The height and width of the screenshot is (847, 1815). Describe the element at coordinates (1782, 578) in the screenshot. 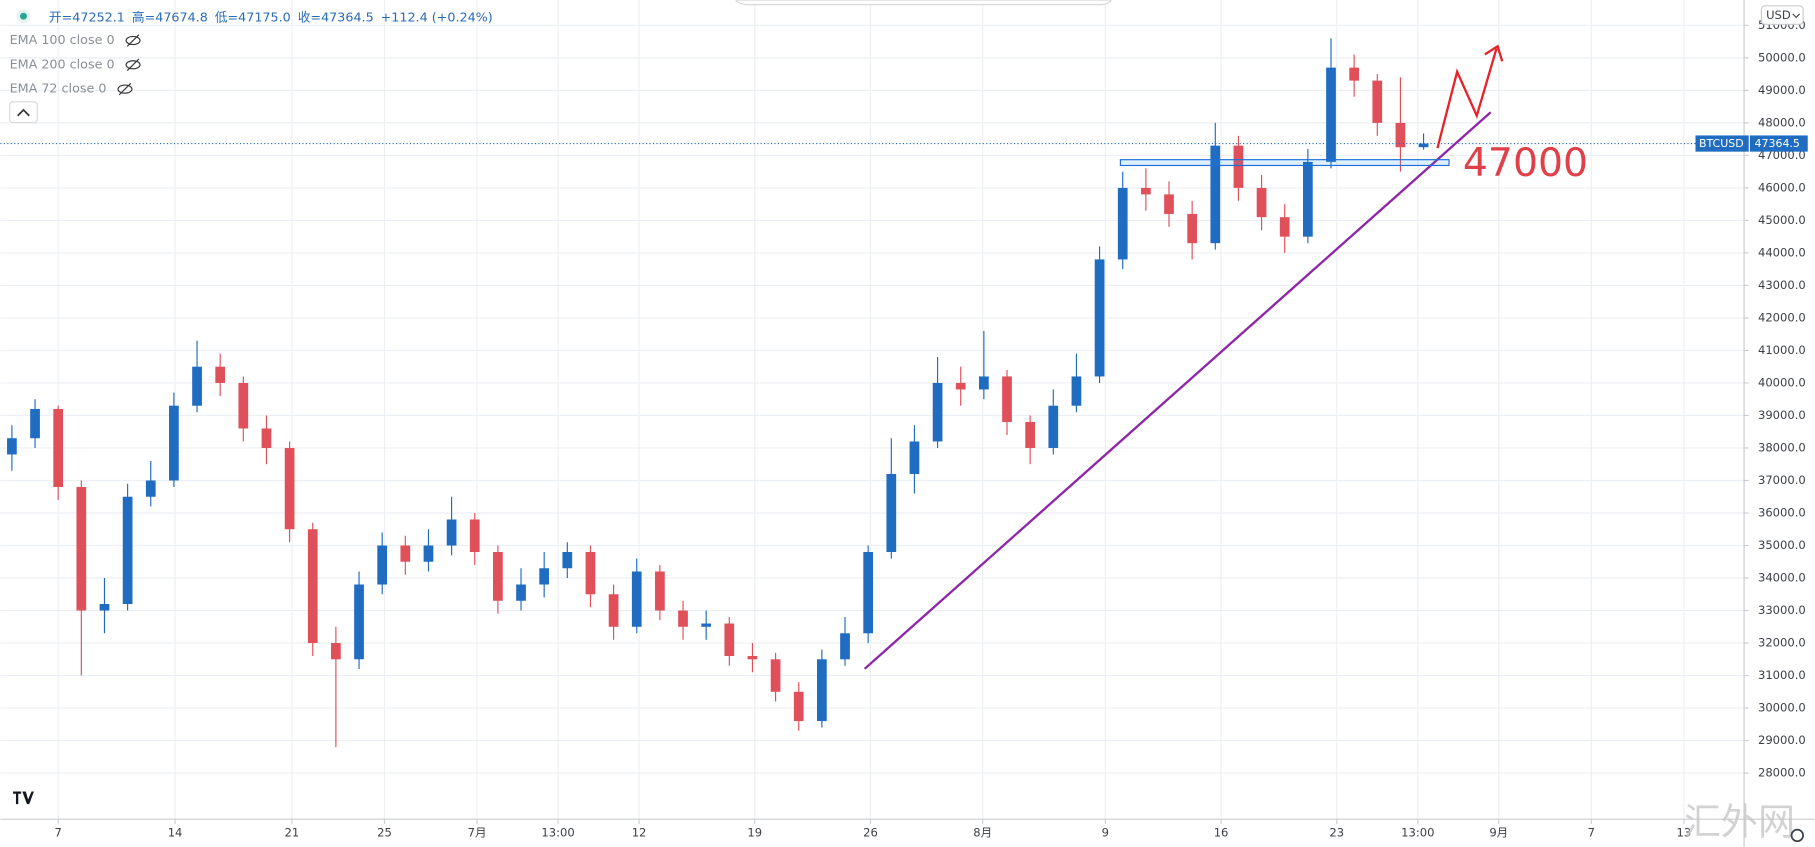

I see `y-tick-label: 34000.0` at that location.